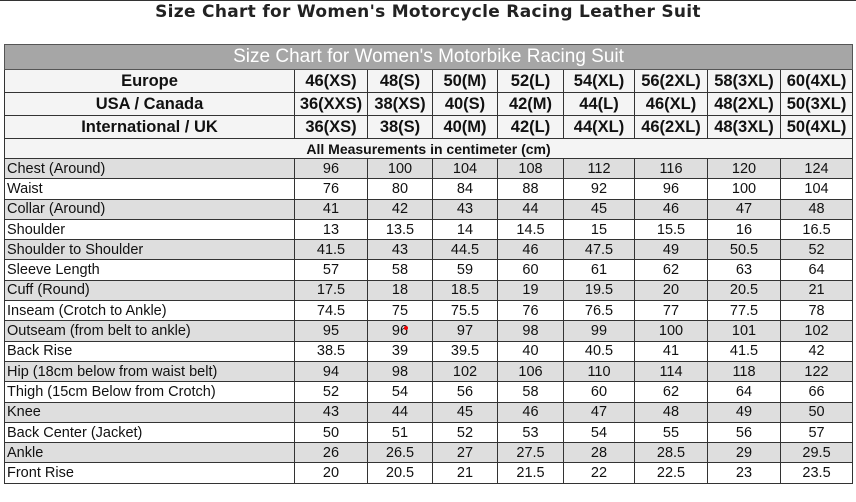 Image resolution: width=856 pixels, height=502 pixels. What do you see at coordinates (400, 412) in the screenshot?
I see `value-text: 44` at bounding box center [400, 412].